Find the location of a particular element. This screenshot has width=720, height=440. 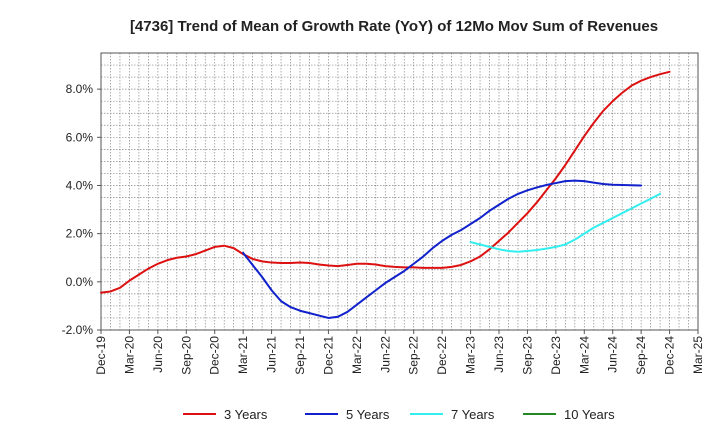

x-tick-label: Sep-20 is located at coordinates (186, 355).